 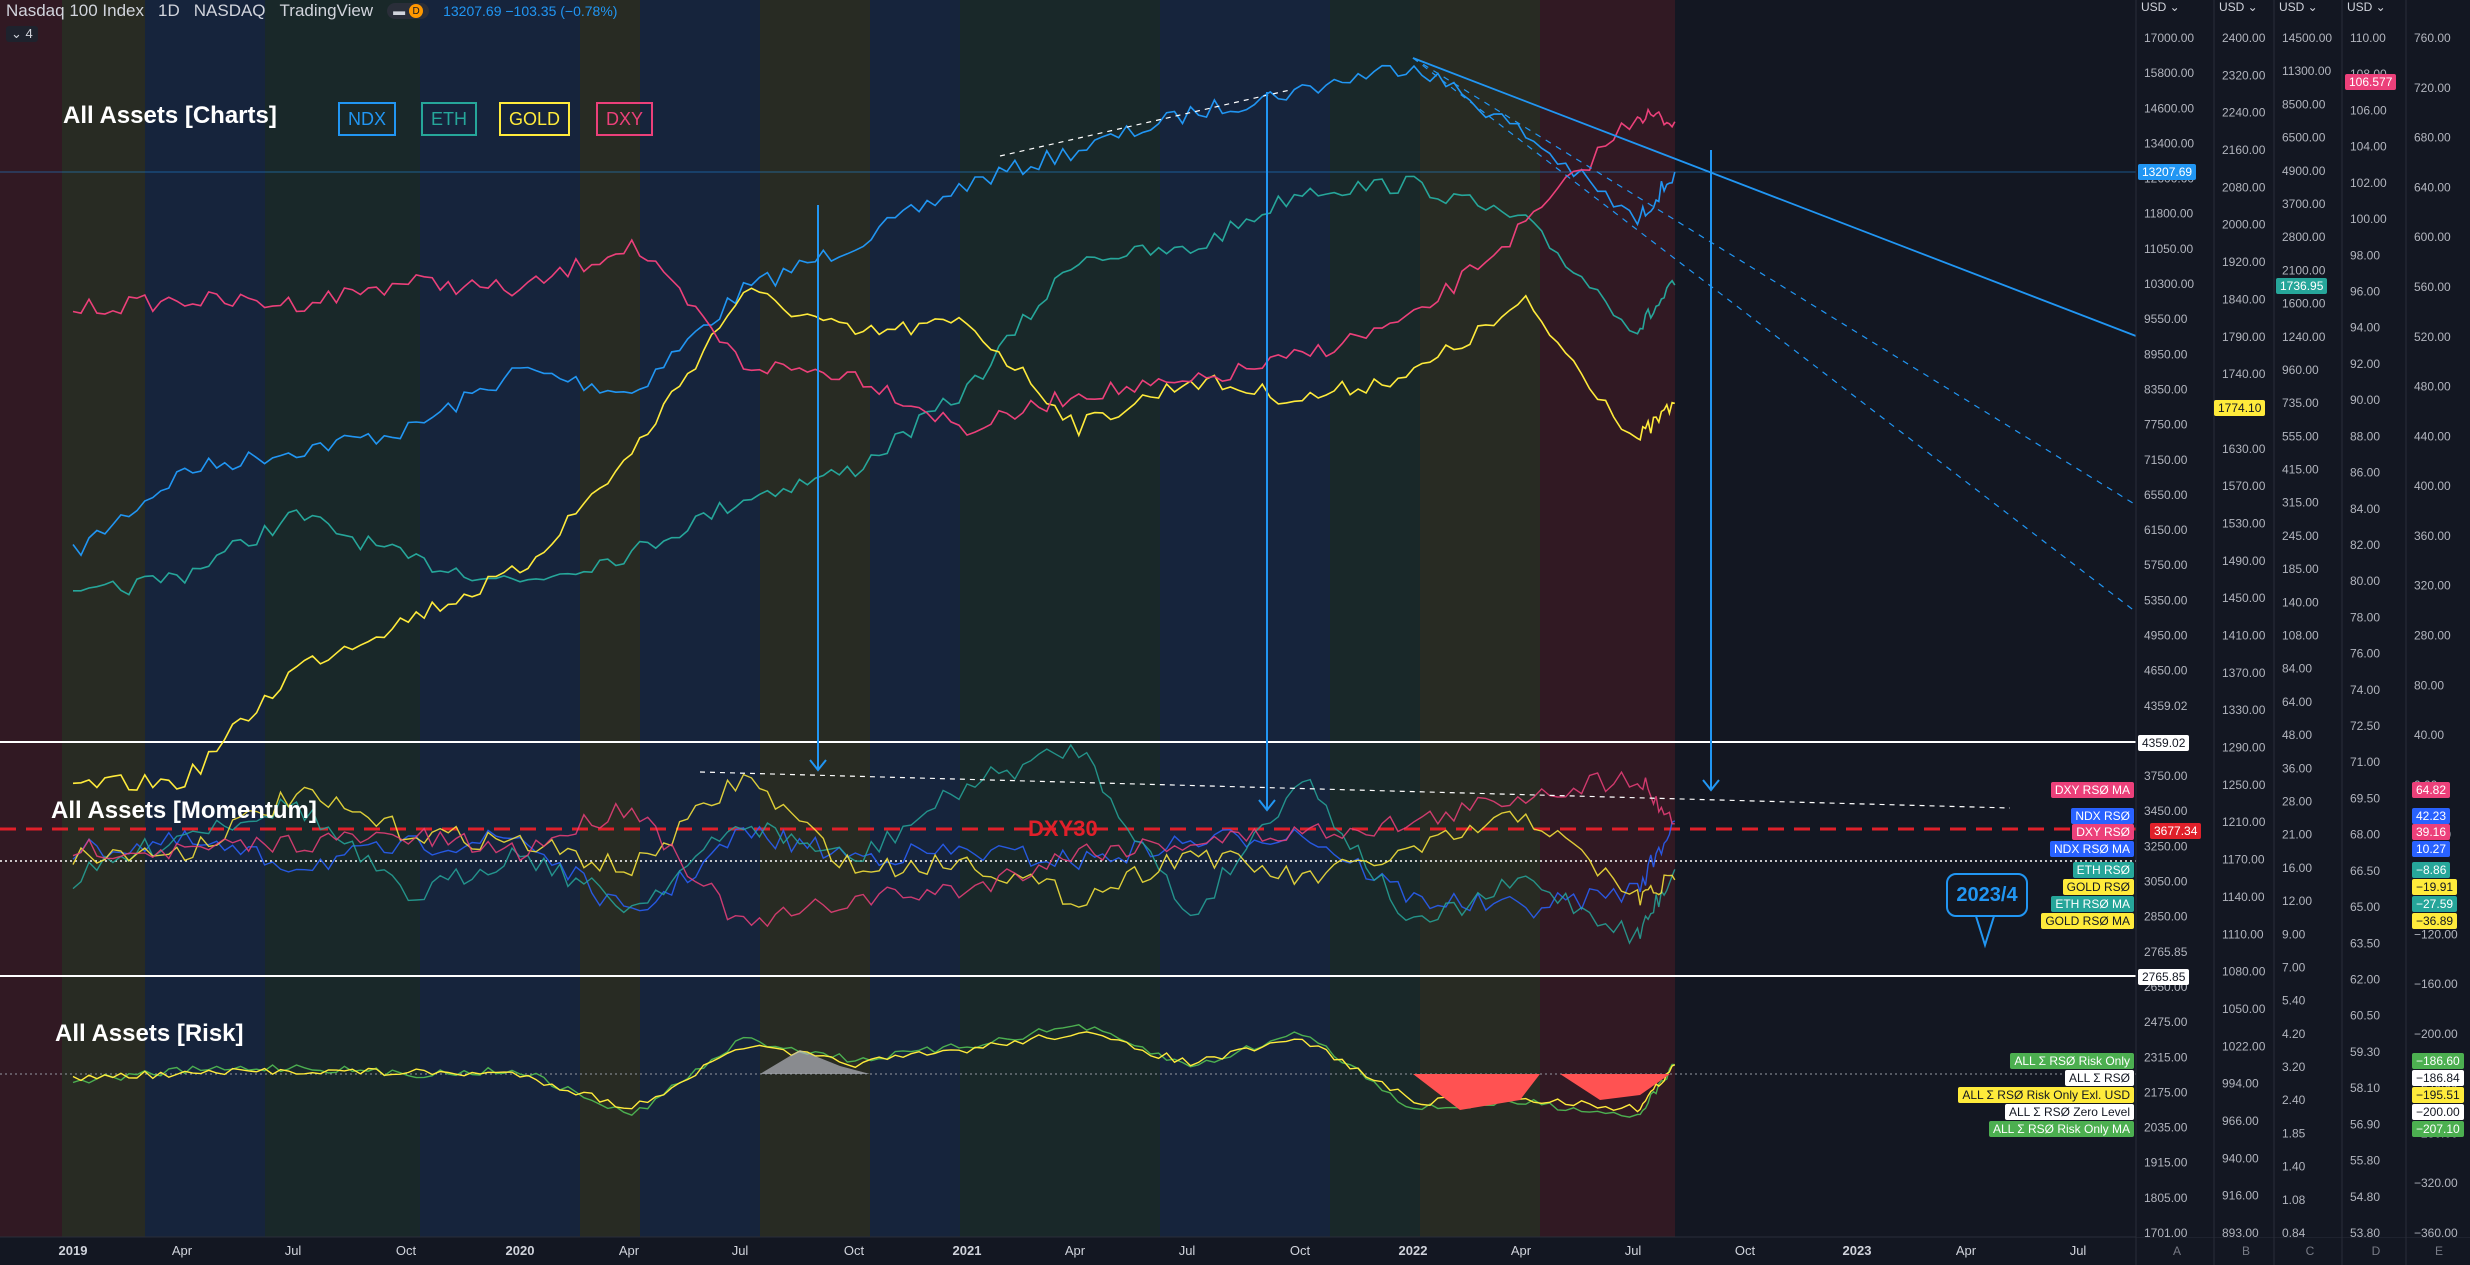 I want to click on price-tick-label: 10300.00, so click(x=2169, y=284).